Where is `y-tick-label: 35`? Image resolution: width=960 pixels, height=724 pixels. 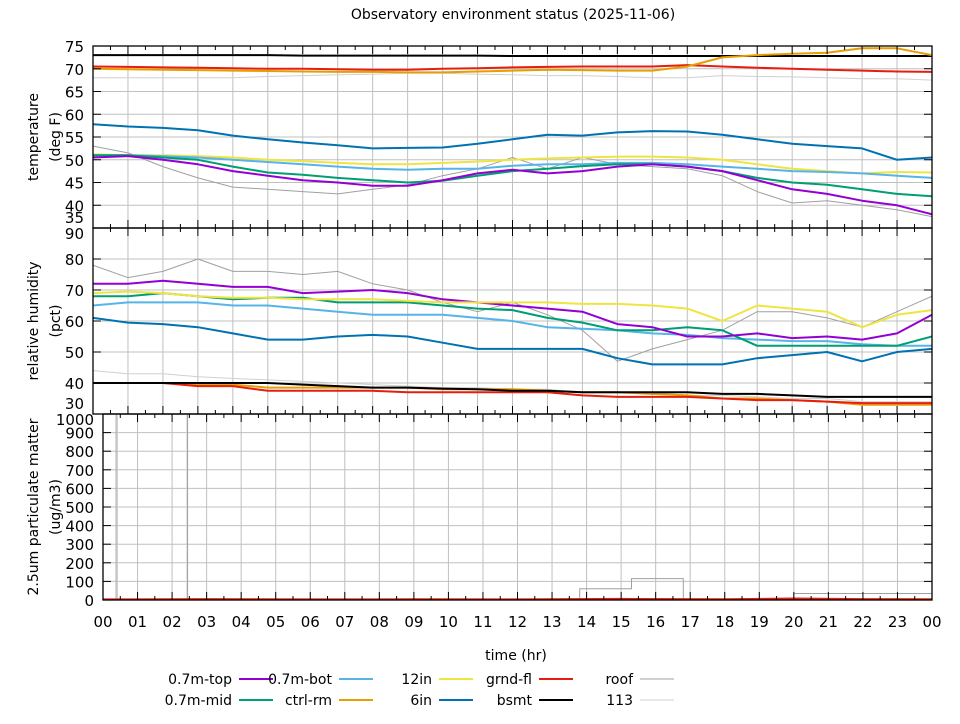 y-tick-label: 35 is located at coordinates (74, 218).